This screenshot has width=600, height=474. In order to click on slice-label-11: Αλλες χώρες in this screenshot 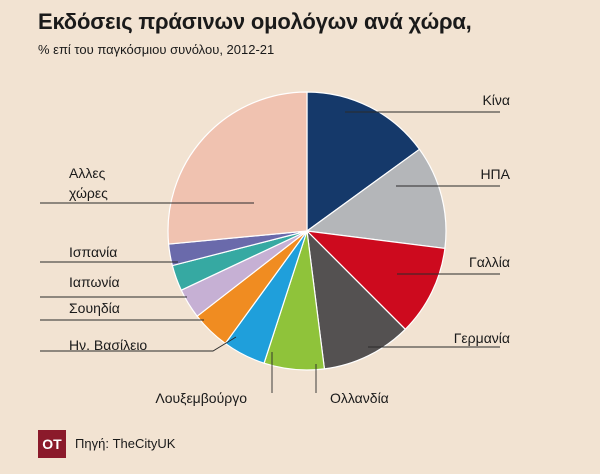, I will do `click(88, 183)`.